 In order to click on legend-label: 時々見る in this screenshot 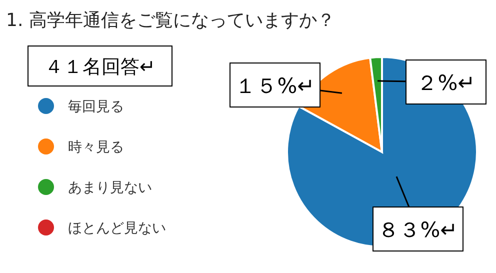, I will do `click(96, 148)`.